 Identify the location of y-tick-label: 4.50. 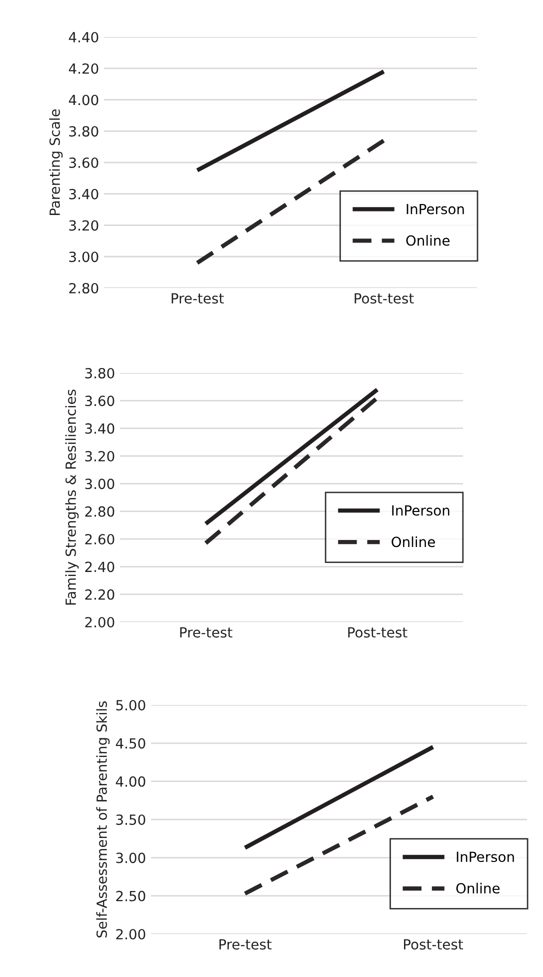
(131, 743).